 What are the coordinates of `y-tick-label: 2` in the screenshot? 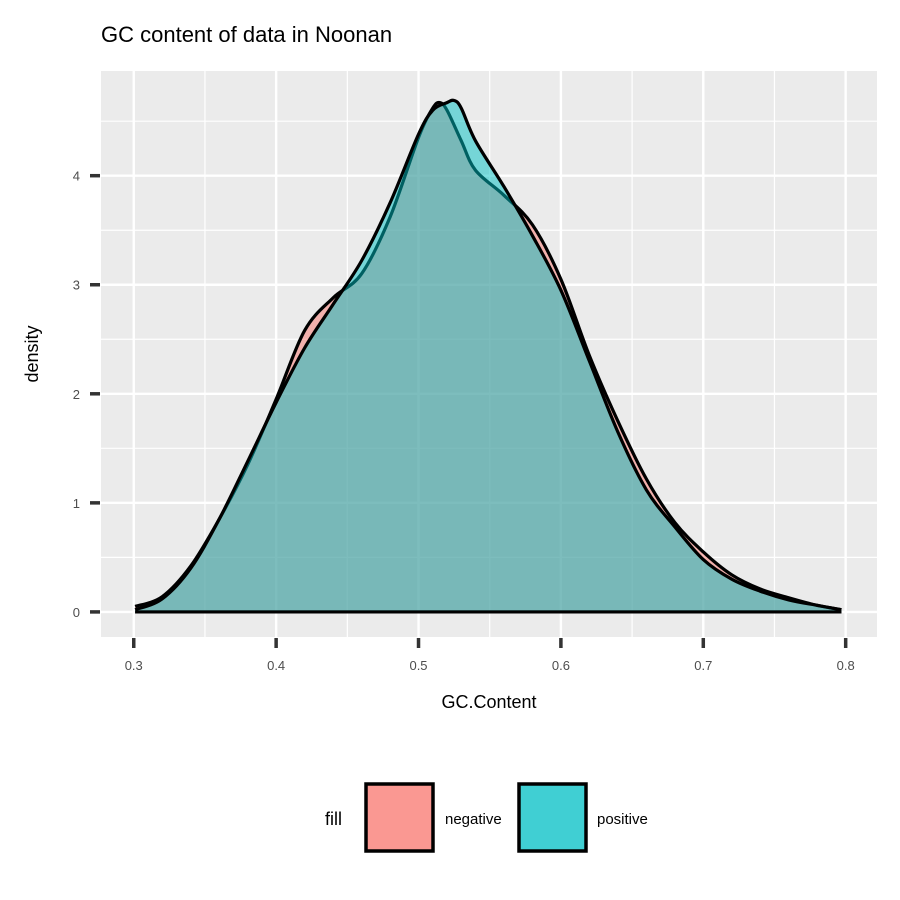 It's located at (76, 394).